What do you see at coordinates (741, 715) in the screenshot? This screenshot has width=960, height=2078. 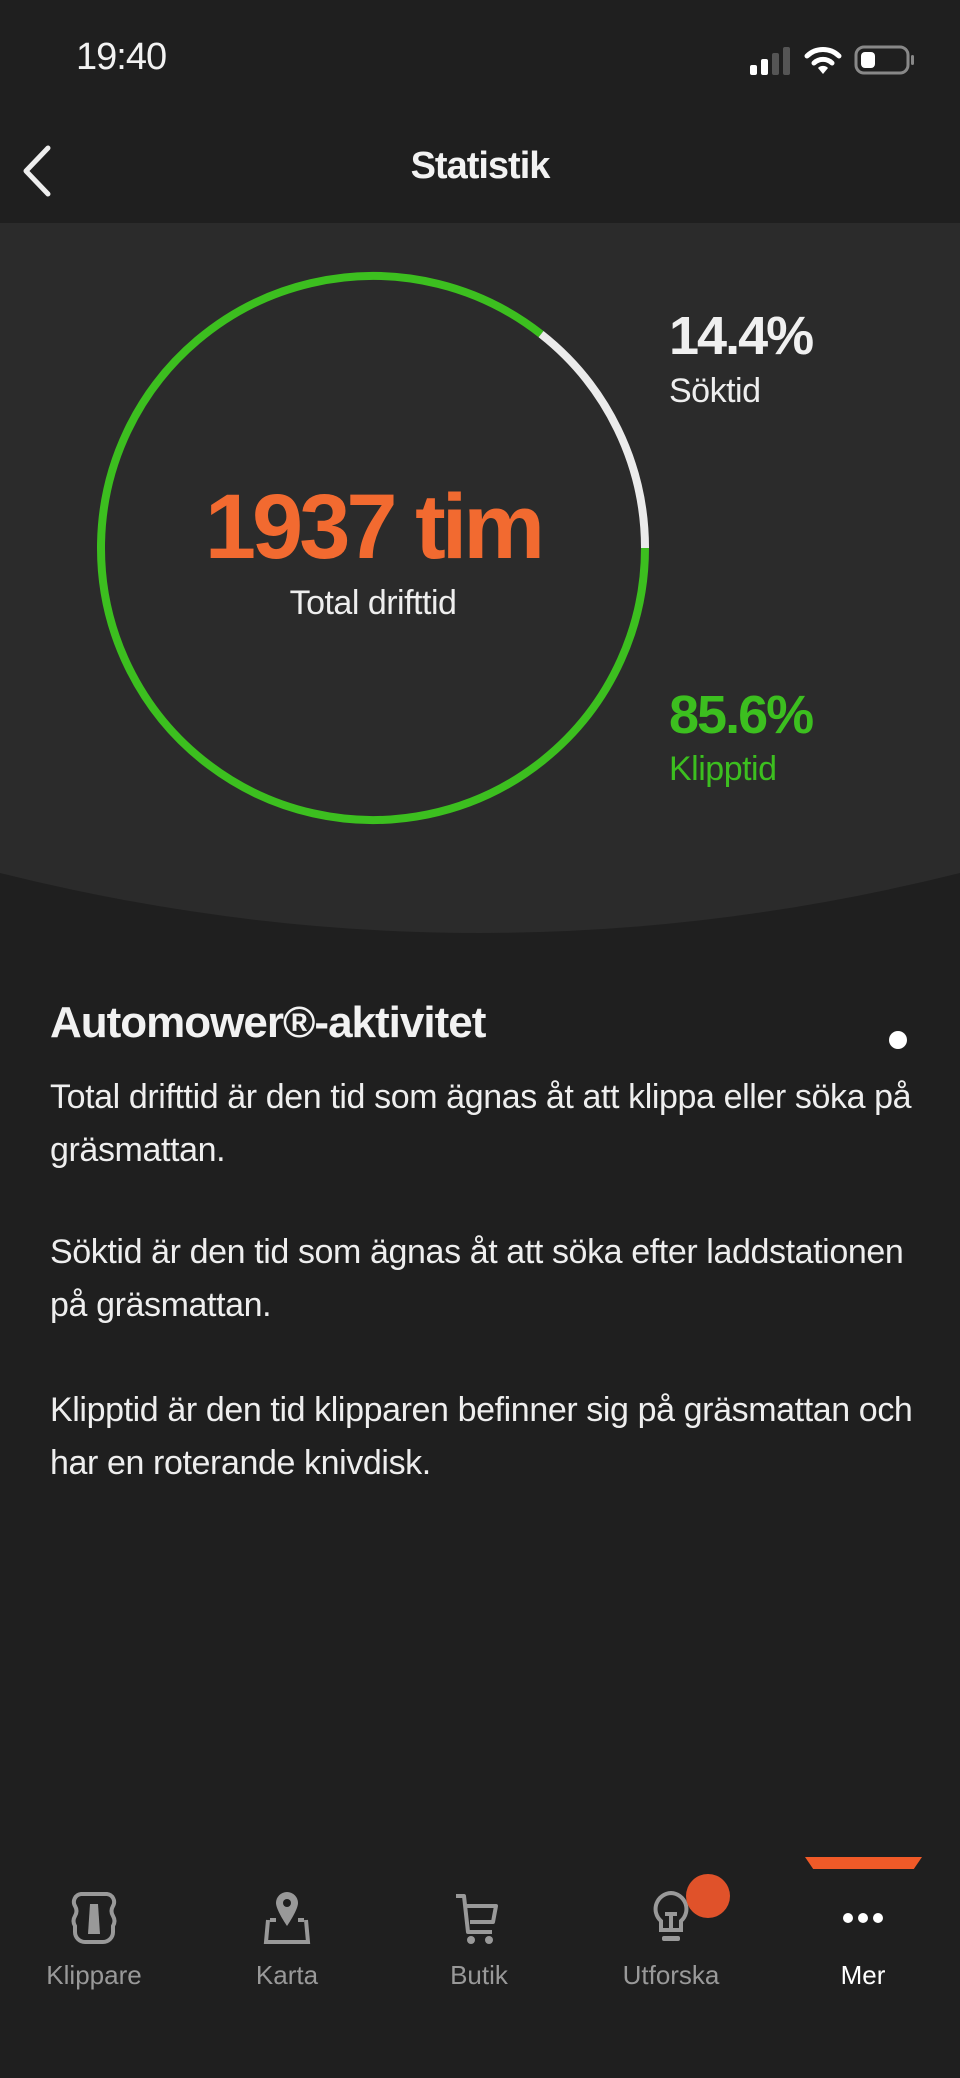 I see `cutting-time-percent: 85.6%` at bounding box center [741, 715].